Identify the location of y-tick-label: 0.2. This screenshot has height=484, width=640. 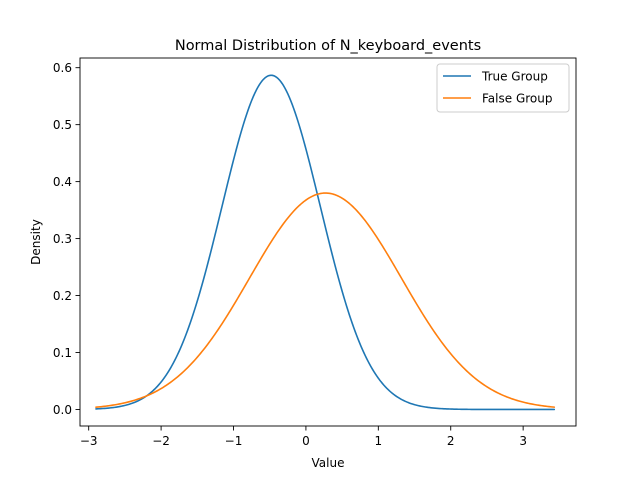
(62, 296).